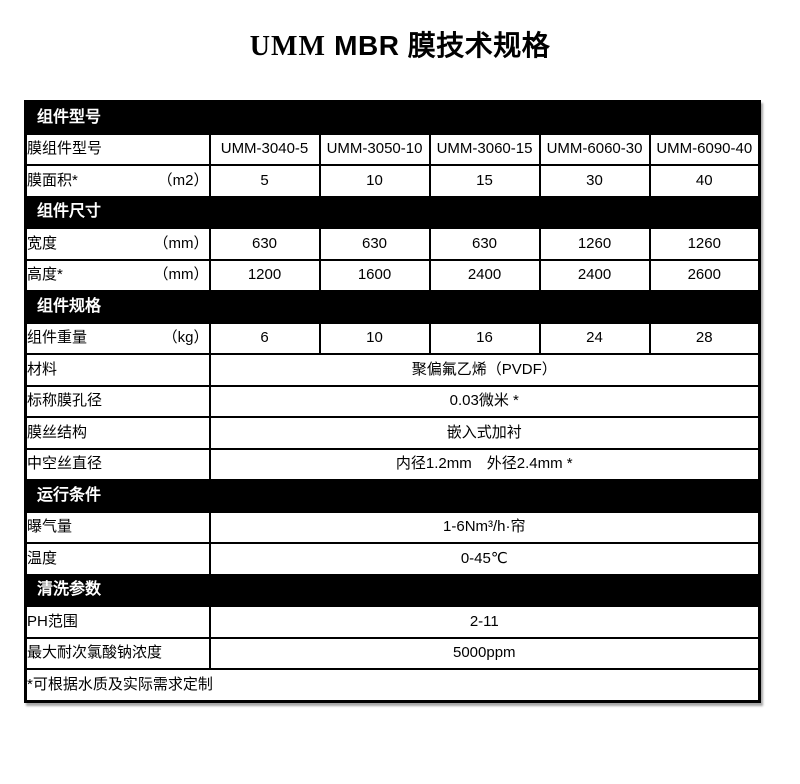 This screenshot has width=800, height=784. What do you see at coordinates (484, 370) in the screenshot?
I see `span-value-cell: 聚偏氟乙烯（PVDF）` at bounding box center [484, 370].